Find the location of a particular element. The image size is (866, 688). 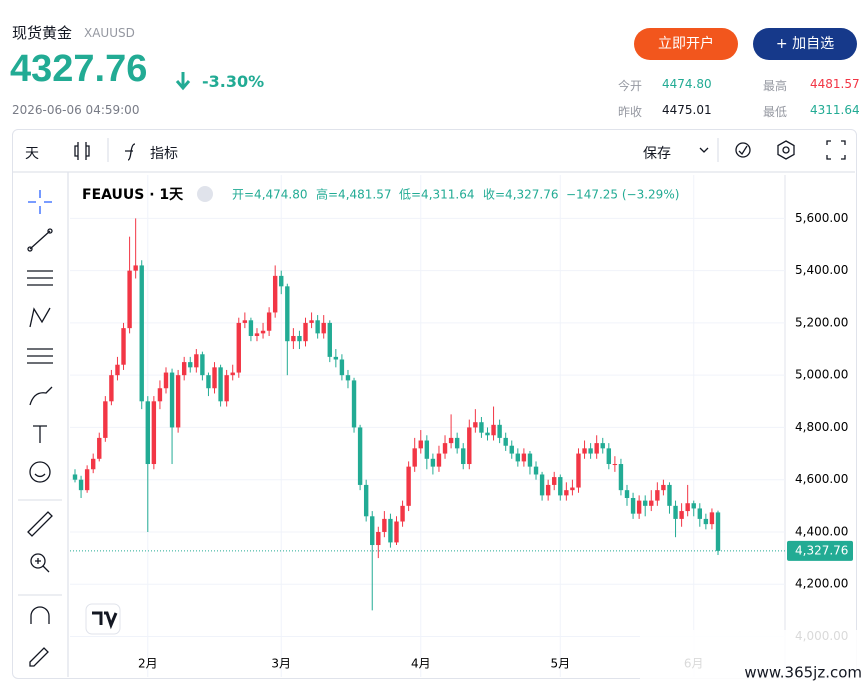

legend-toggle is located at coordinates (205, 194).